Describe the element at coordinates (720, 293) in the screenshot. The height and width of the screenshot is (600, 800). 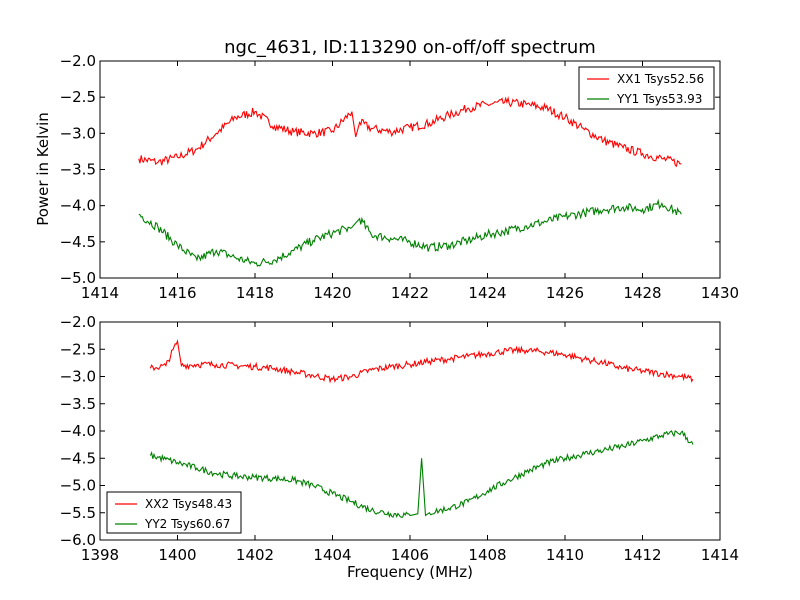
I see `x-tick-label: 1430` at that location.